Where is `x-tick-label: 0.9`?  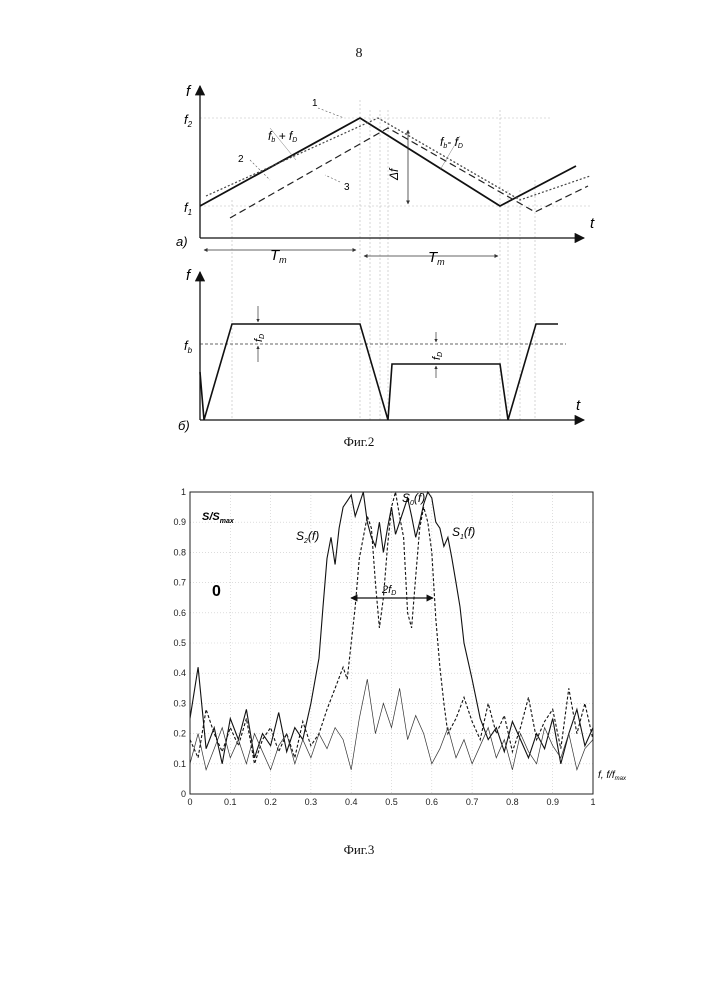
x-tick-label: 0.9 is located at coordinates (552, 802).